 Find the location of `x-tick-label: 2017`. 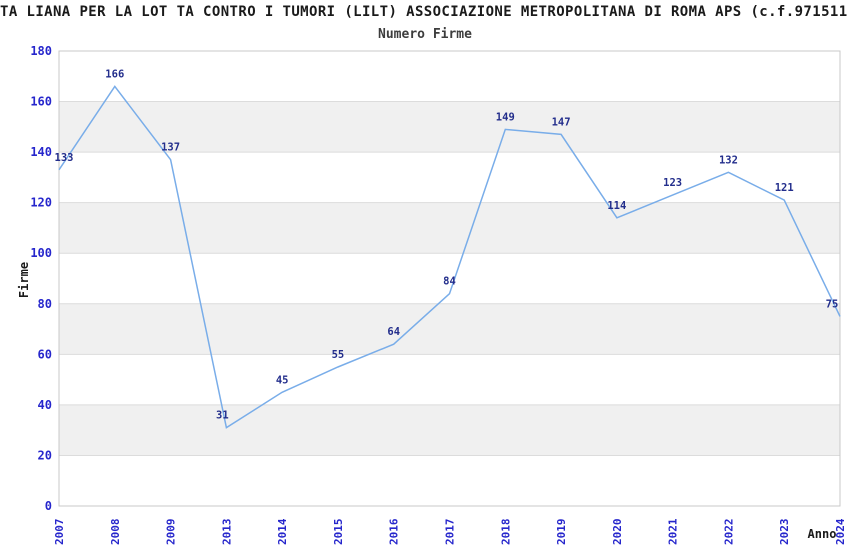

x-tick-label: 2017 is located at coordinates (450, 532).